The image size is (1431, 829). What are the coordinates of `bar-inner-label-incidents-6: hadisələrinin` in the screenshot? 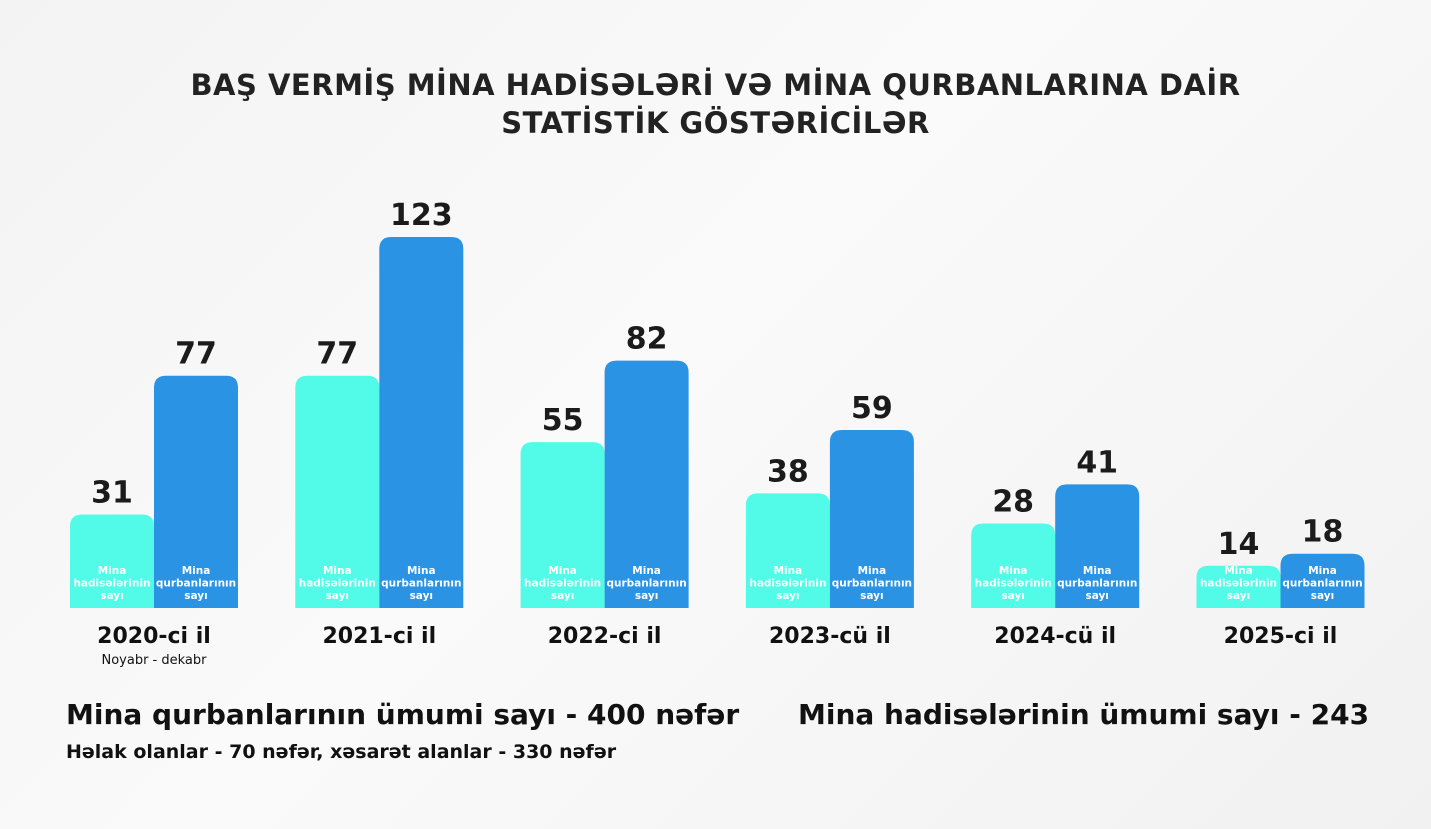 It's located at (1238, 584).